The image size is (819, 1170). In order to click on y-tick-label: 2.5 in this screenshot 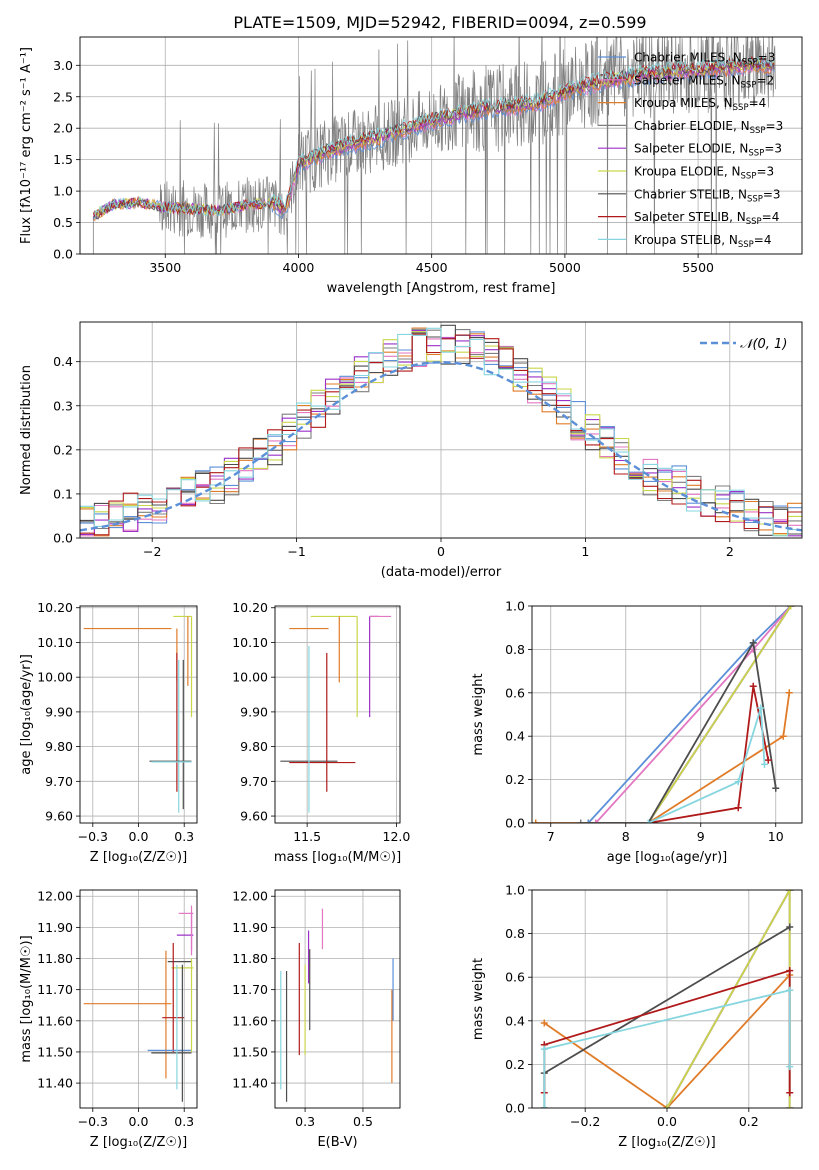, I will do `click(63, 96)`.